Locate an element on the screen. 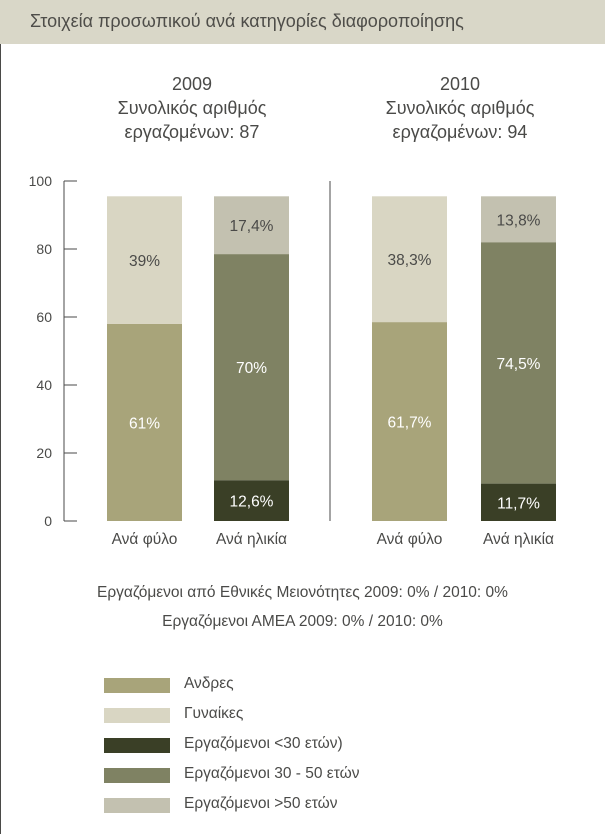 This screenshot has height=834, width=605. y-tick-label: 60 is located at coordinates (44, 317).